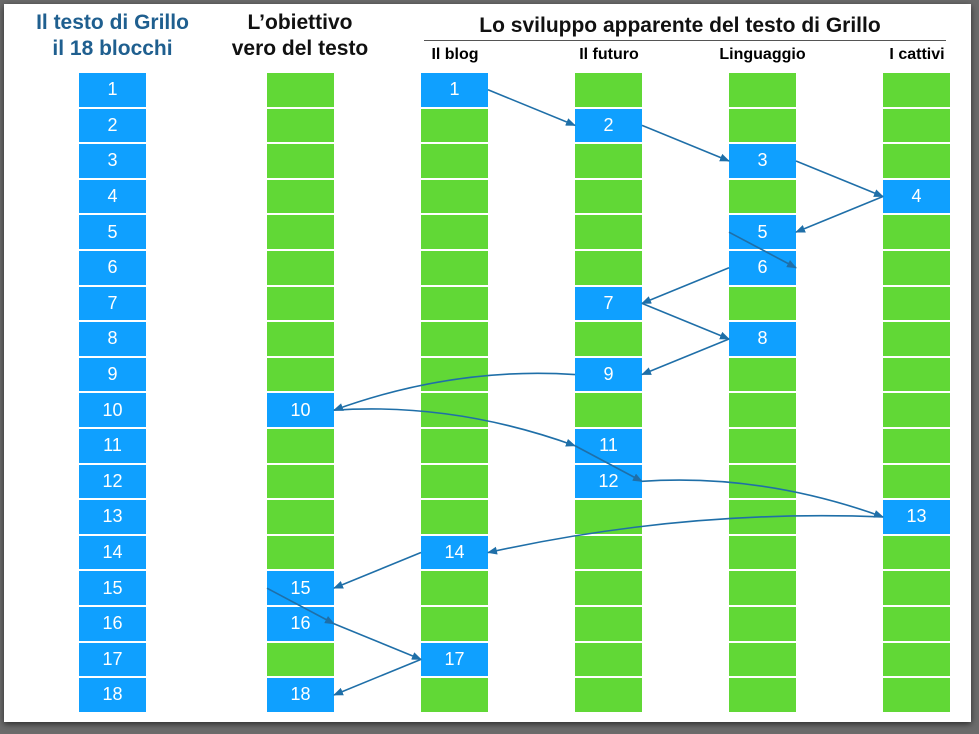  Describe the element at coordinates (300, 36) in the screenshot. I see `col2-header: L’obiettivo vero del testo` at that location.